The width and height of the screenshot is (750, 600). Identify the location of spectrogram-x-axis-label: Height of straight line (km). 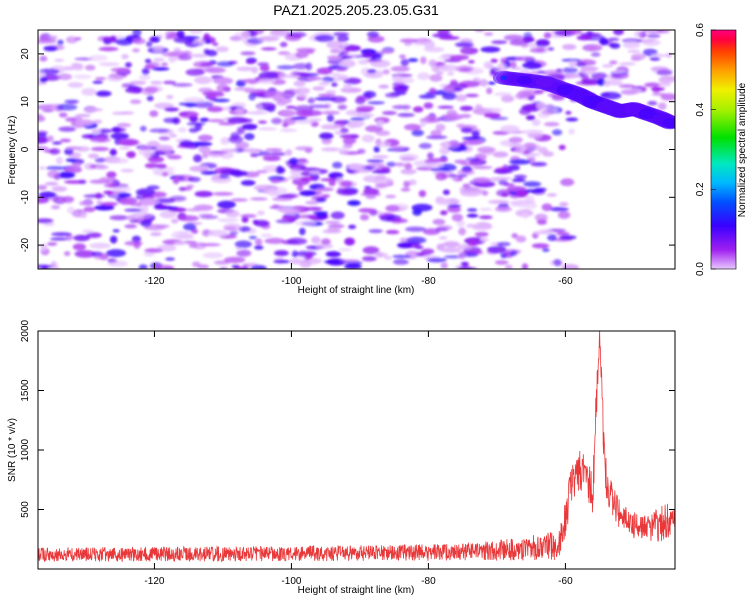
(356, 290).